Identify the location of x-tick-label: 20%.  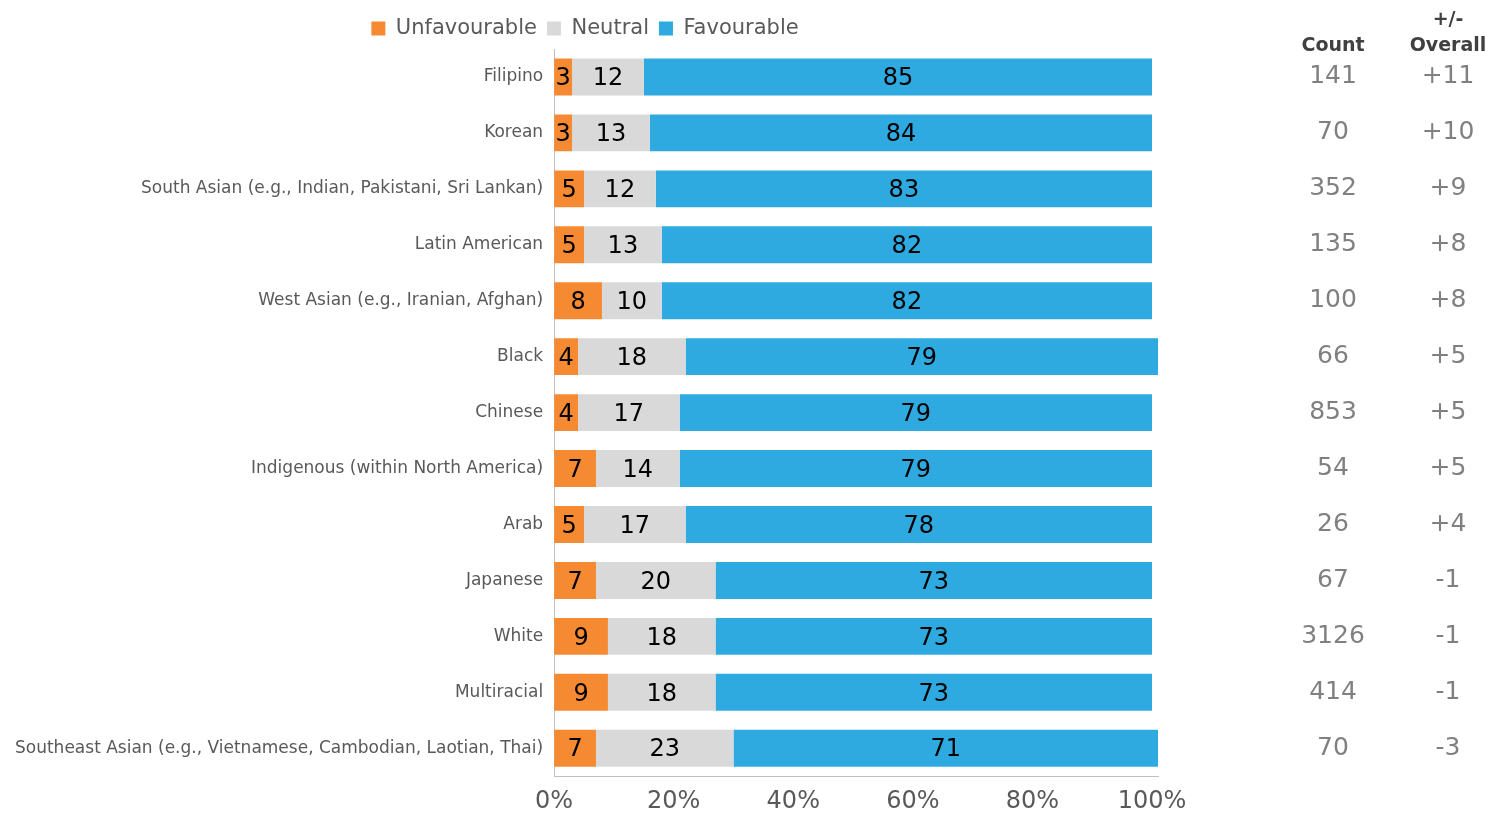
(674, 799).